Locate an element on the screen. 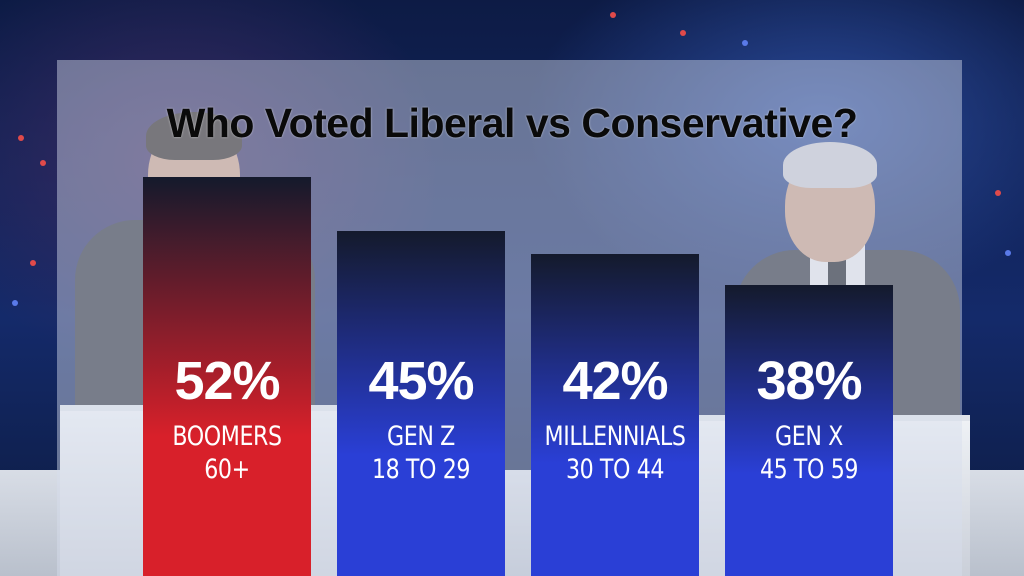 Image resolution: width=1024 pixels, height=576 pixels. category-label: MILLENNIALS 30 TO 44 is located at coordinates (615, 453).